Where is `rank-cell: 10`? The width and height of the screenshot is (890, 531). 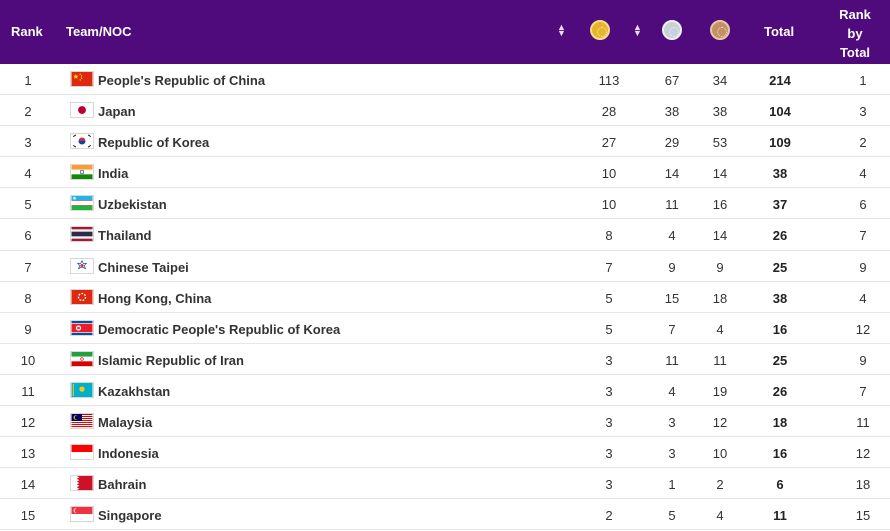
rank-cell: 10 is located at coordinates (28, 360).